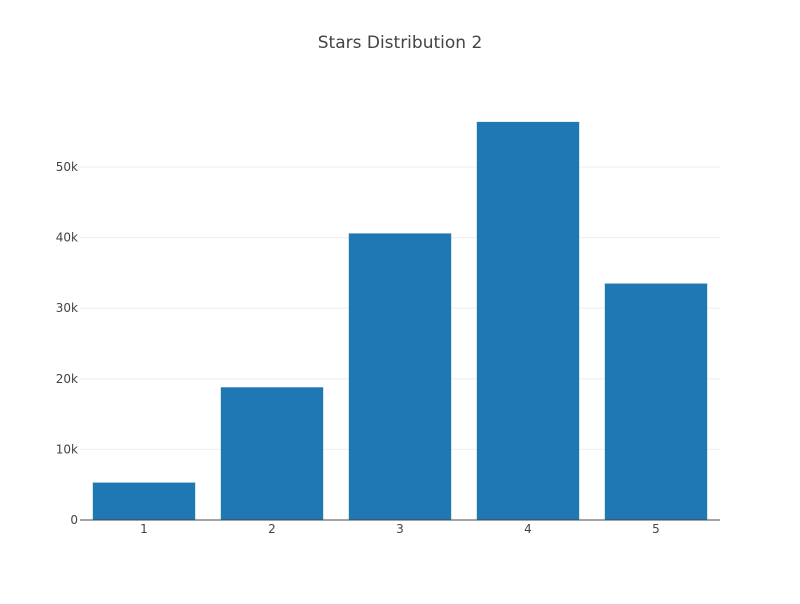 This screenshot has width=800, height=604. Describe the element at coordinates (656, 529) in the screenshot. I see `x-tick-label: 5` at that location.